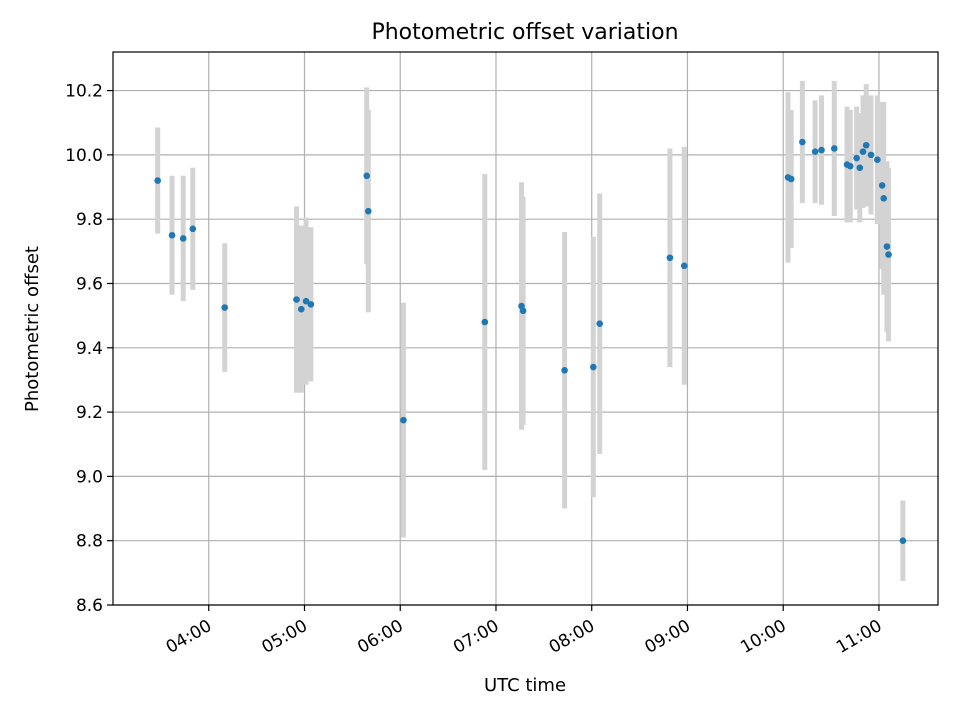 The width and height of the screenshot is (960, 720). I want to click on chart-title: Photometric offset variation, so click(524, 32).